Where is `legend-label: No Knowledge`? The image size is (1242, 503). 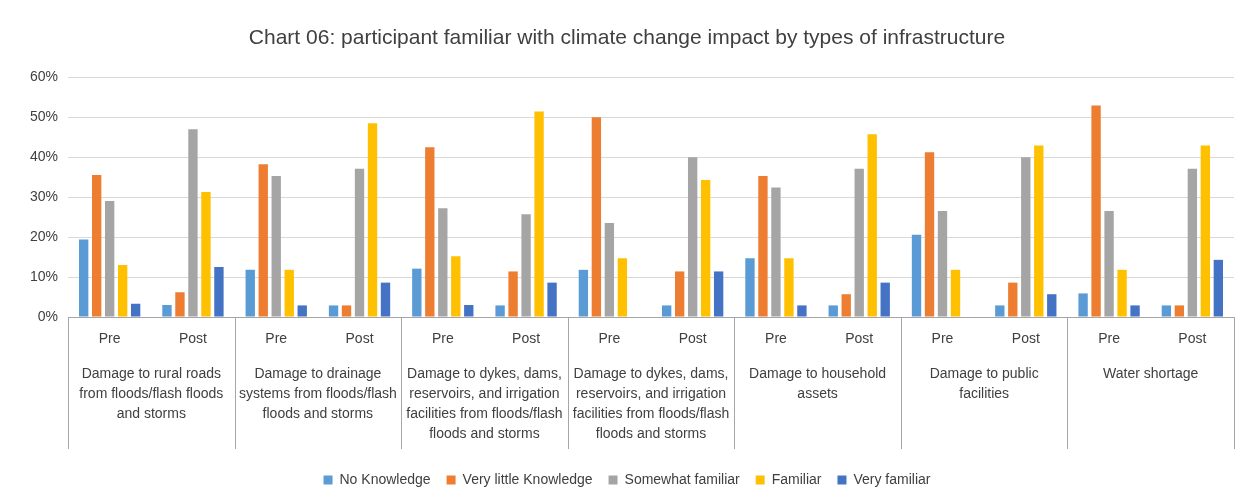 legend-label: No Knowledge is located at coordinates (385, 478).